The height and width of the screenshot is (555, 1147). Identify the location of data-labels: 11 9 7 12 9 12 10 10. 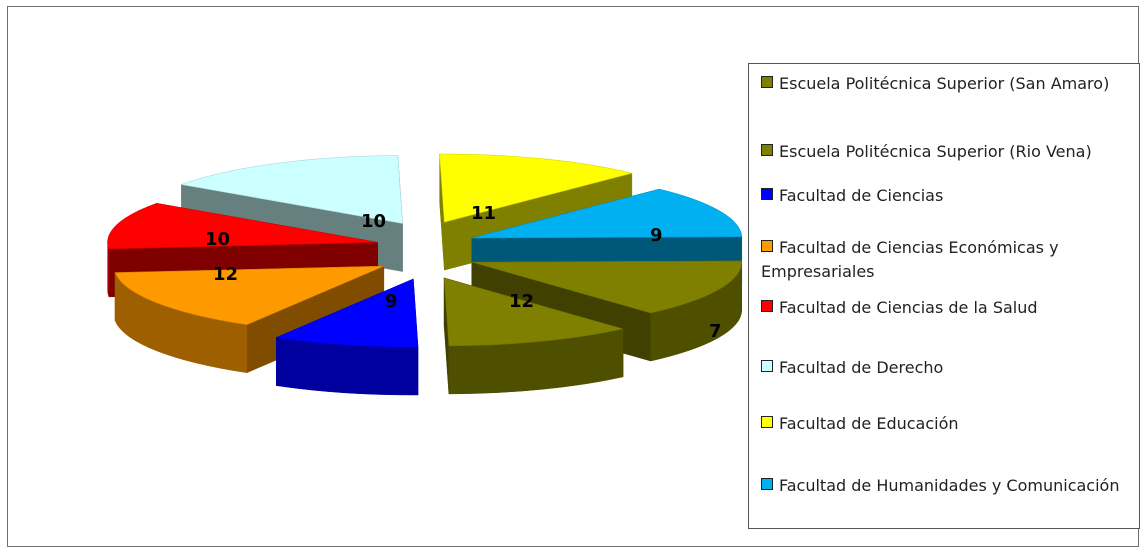
(463, 272).